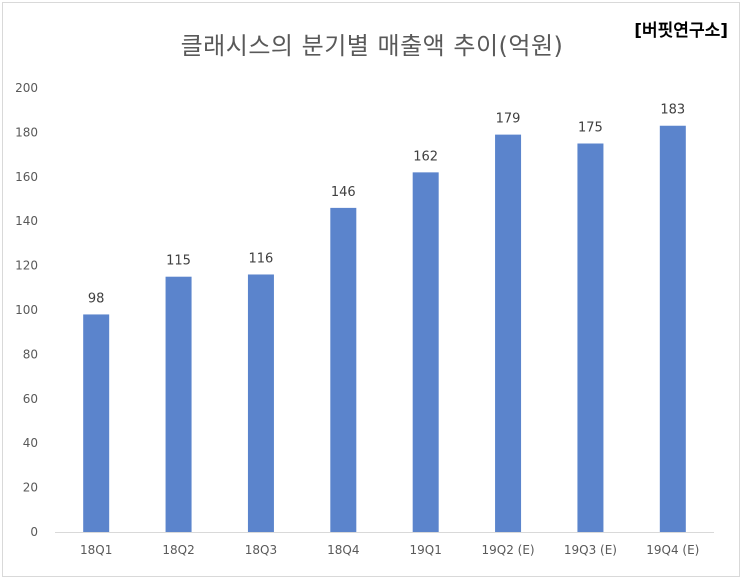 The width and height of the screenshot is (744, 581). Describe the element at coordinates (96, 298) in the screenshot. I see `data-label: 98` at that location.